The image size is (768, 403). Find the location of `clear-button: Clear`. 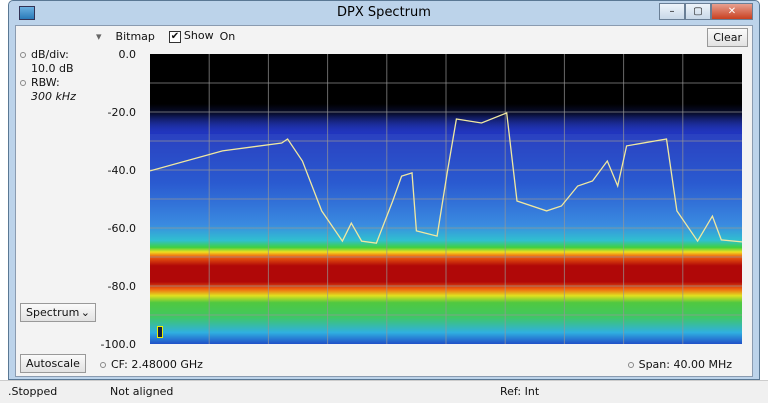

clear-button: Clear is located at coordinates (727, 37).